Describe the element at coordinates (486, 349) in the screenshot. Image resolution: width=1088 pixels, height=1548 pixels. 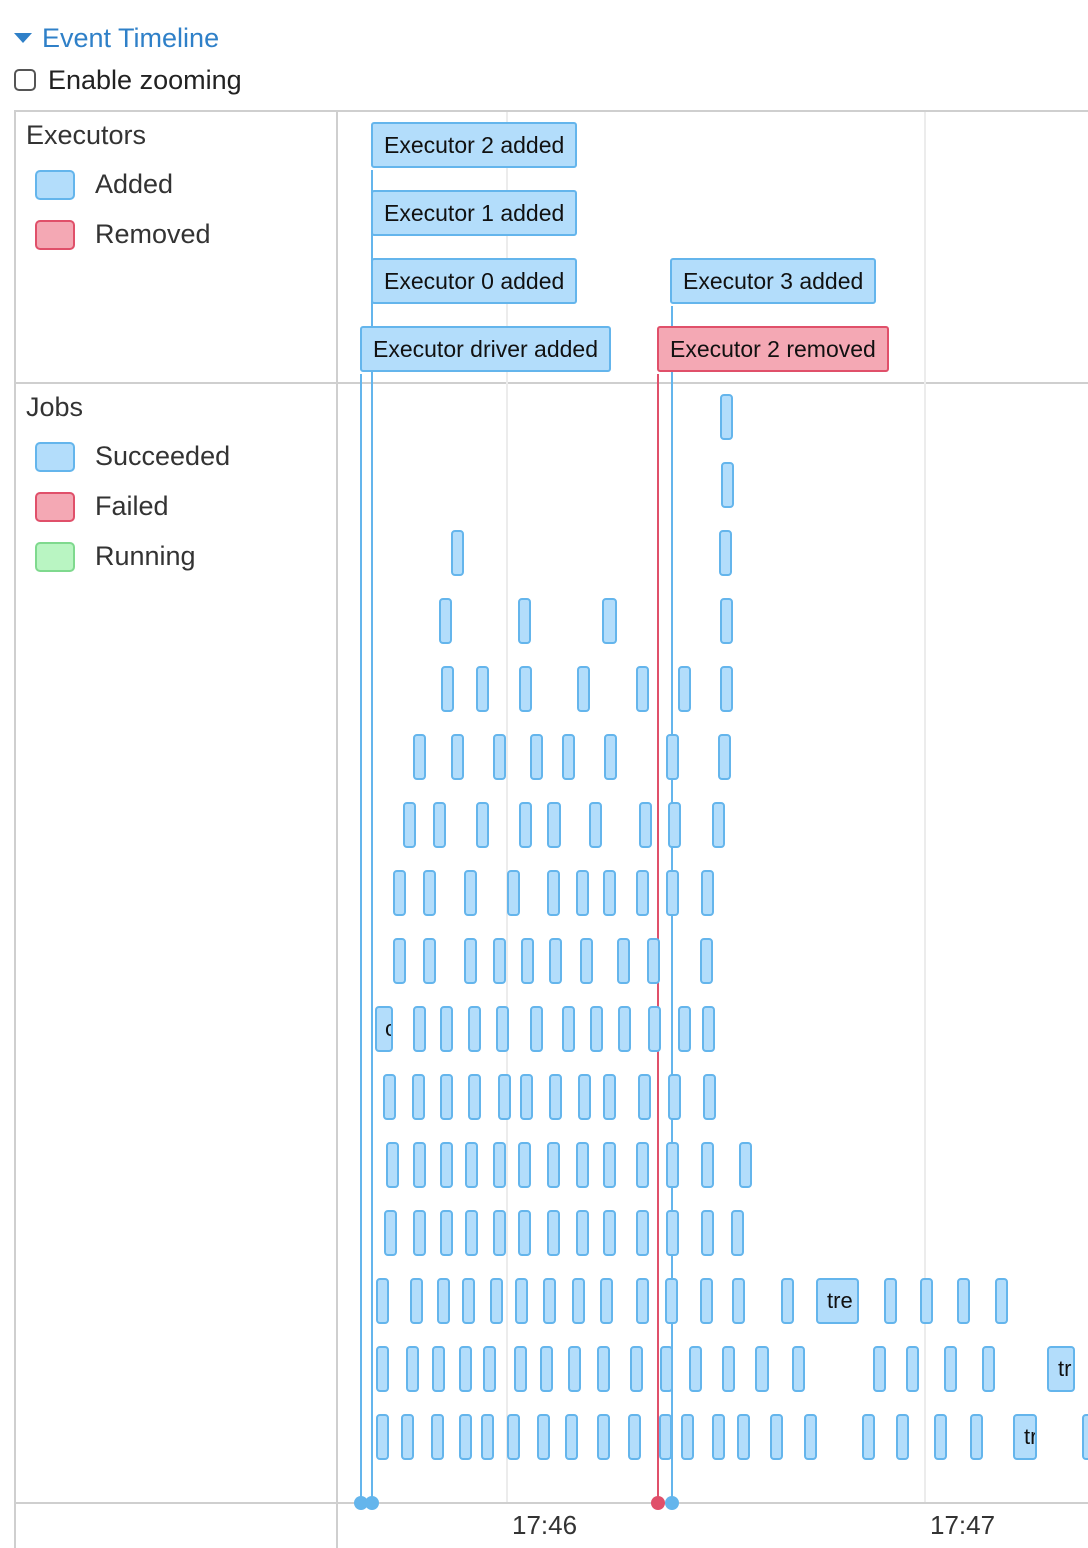
I see `executor-event-box: Executor driver added` at that location.